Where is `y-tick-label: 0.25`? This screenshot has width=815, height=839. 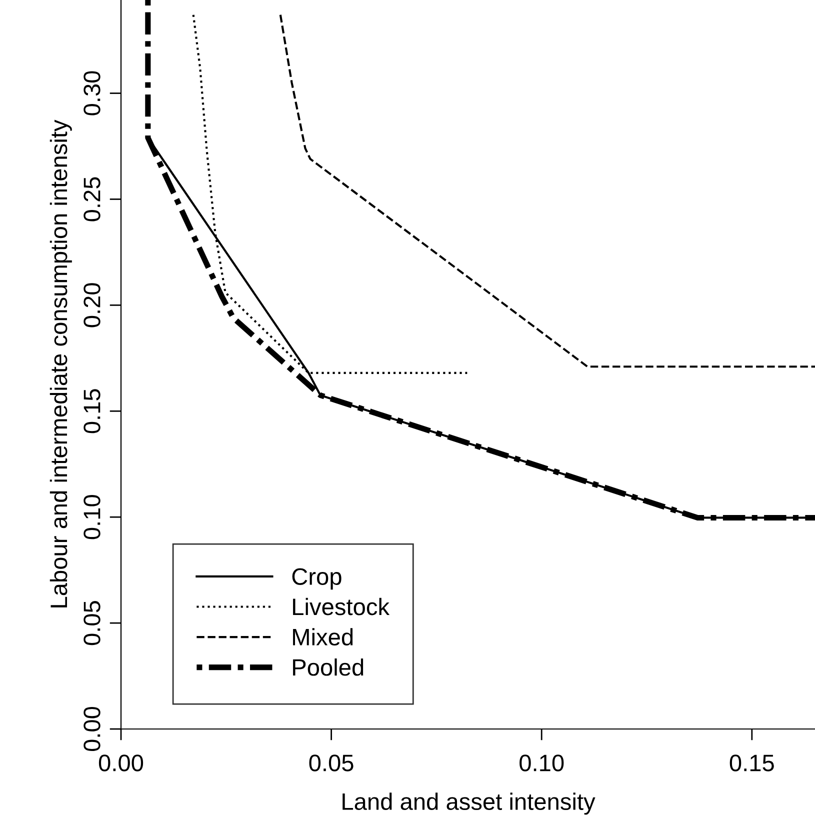 y-tick-label: 0.25 is located at coordinates (92, 199).